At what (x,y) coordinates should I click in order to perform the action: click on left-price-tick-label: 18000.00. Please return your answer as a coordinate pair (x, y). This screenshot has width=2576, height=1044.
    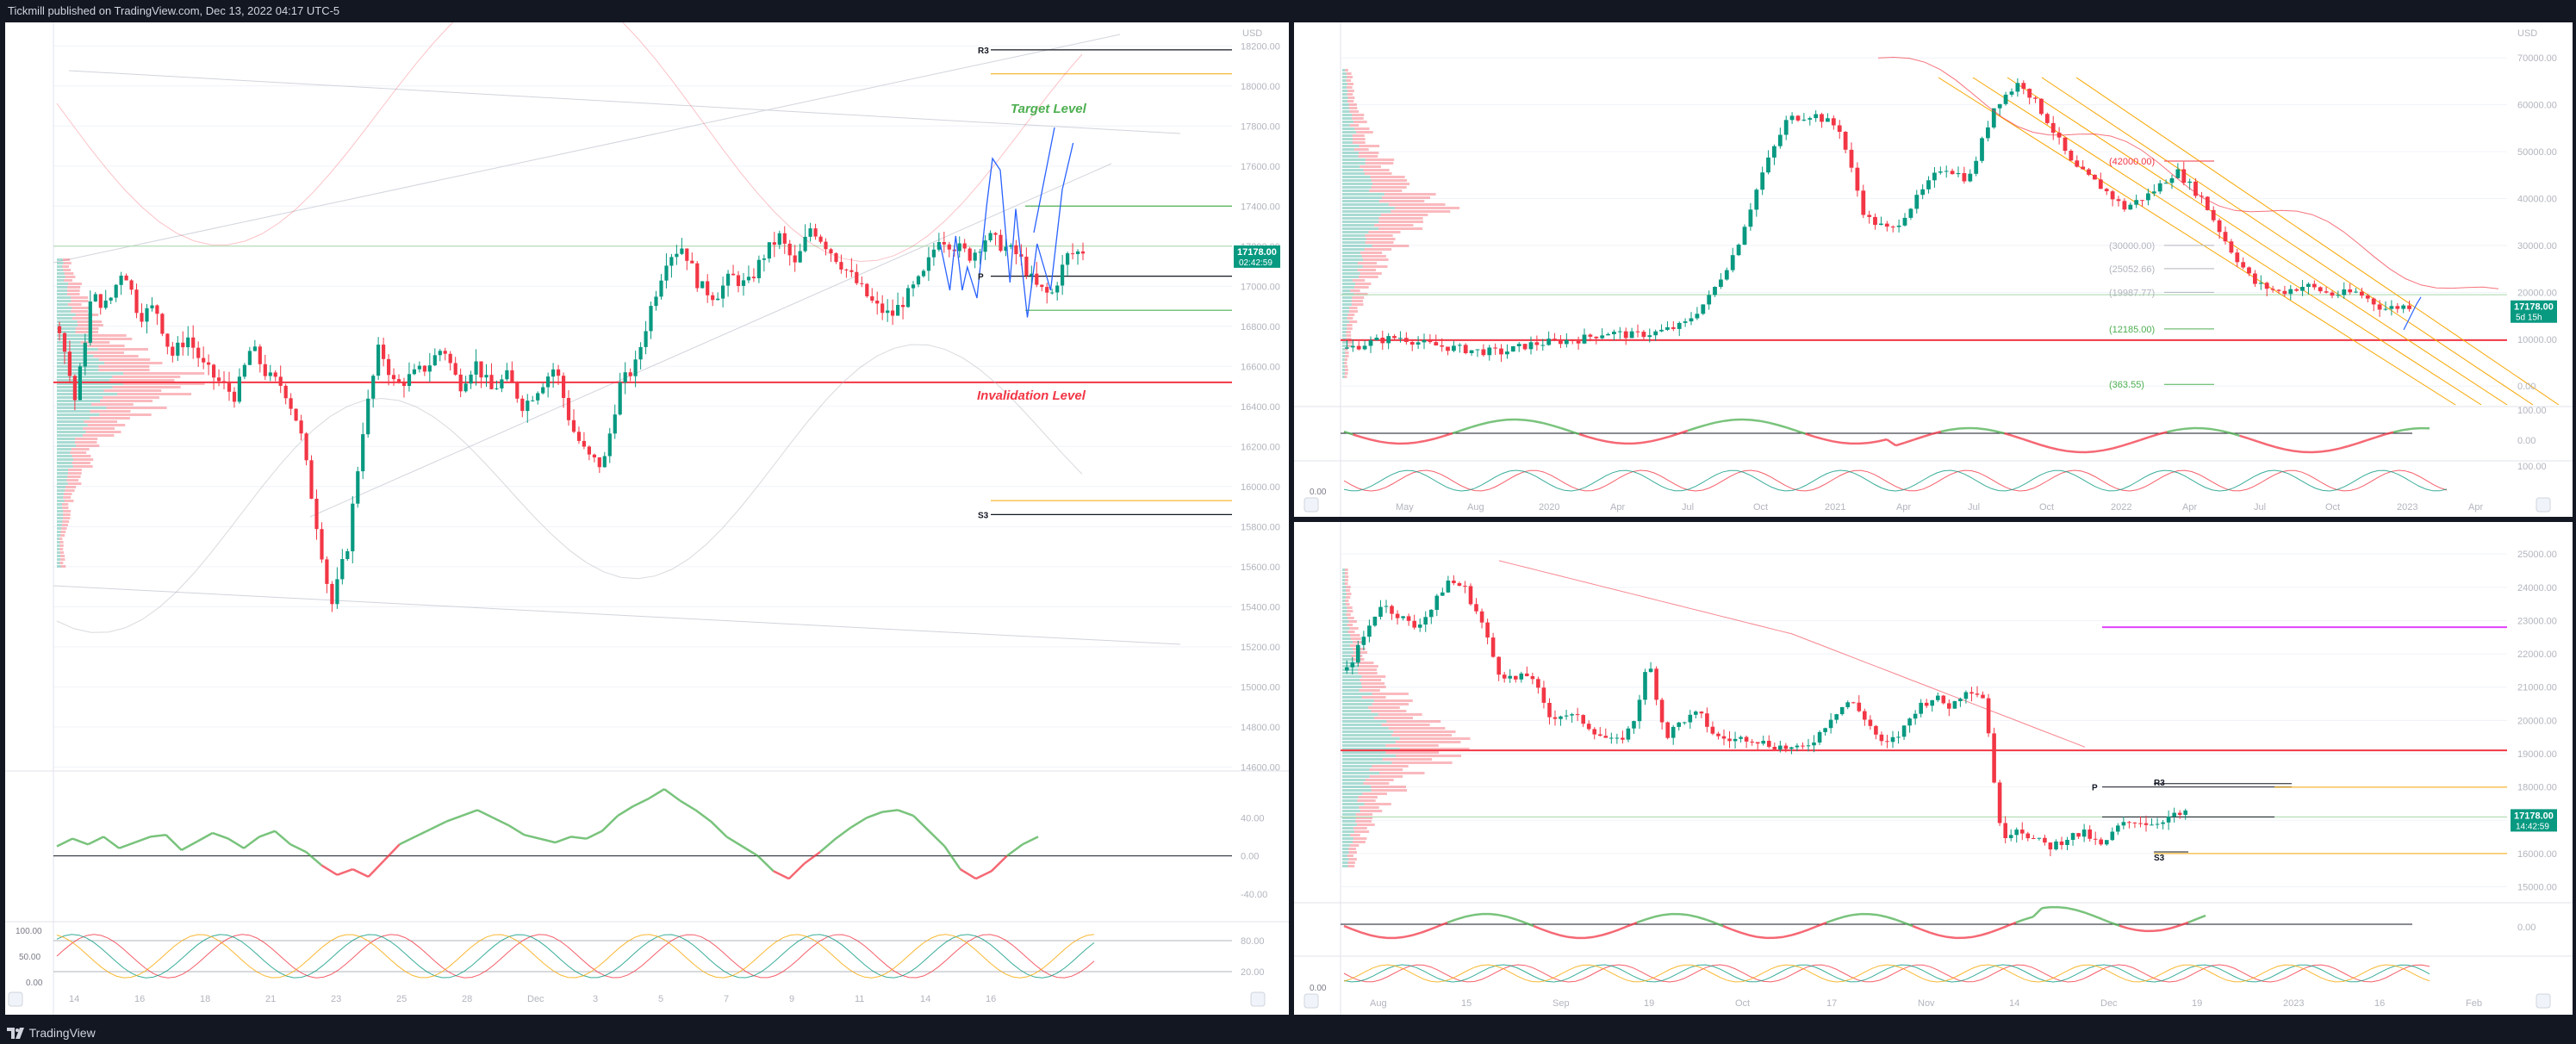
    Looking at the image, I should click on (1261, 87).